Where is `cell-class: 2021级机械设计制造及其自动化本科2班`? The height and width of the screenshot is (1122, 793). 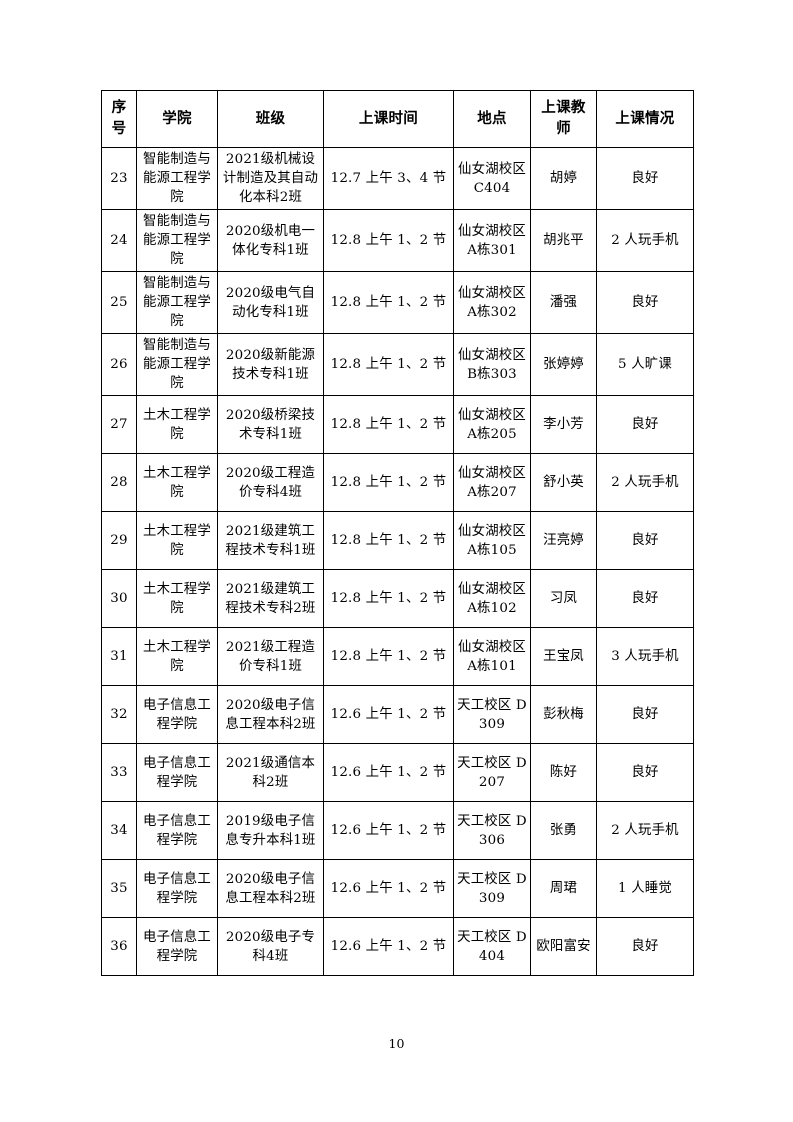 cell-class: 2021级机械设计制造及其自动化本科2班 is located at coordinates (270, 178).